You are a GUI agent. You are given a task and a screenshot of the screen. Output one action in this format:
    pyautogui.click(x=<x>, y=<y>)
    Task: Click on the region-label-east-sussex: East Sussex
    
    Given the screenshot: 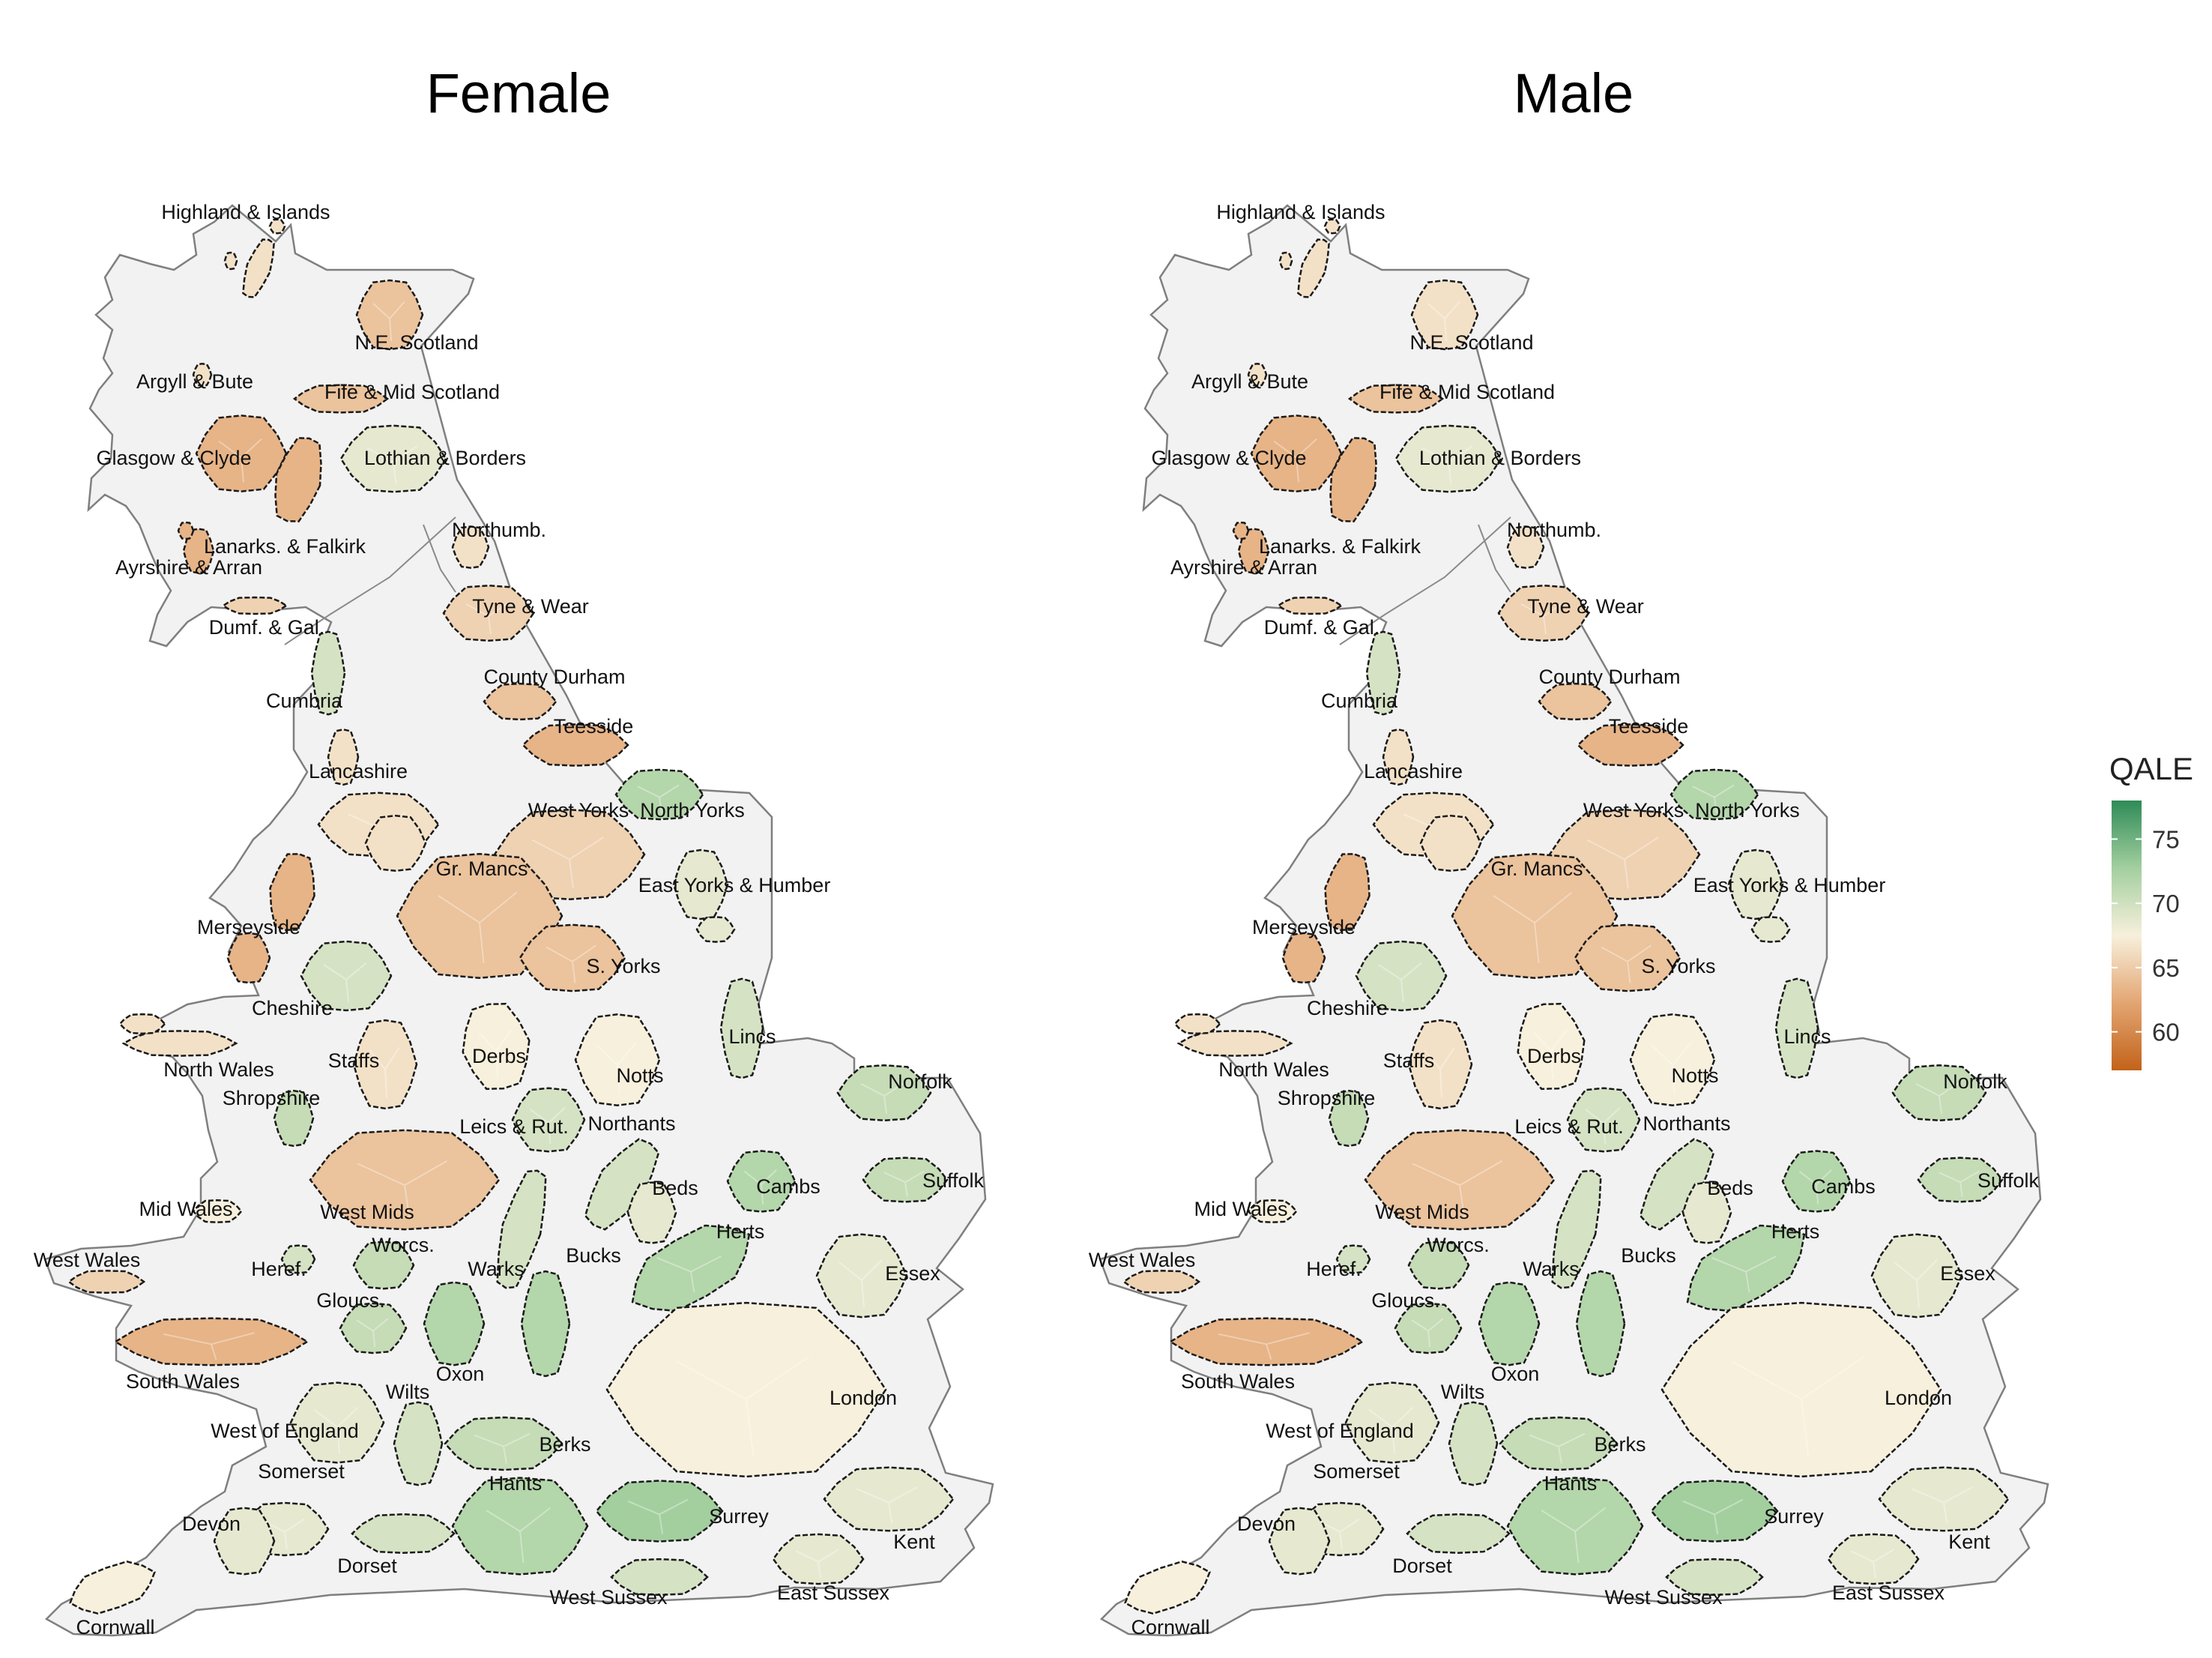 What is the action you would take?
    pyautogui.click(x=1889, y=1593)
    